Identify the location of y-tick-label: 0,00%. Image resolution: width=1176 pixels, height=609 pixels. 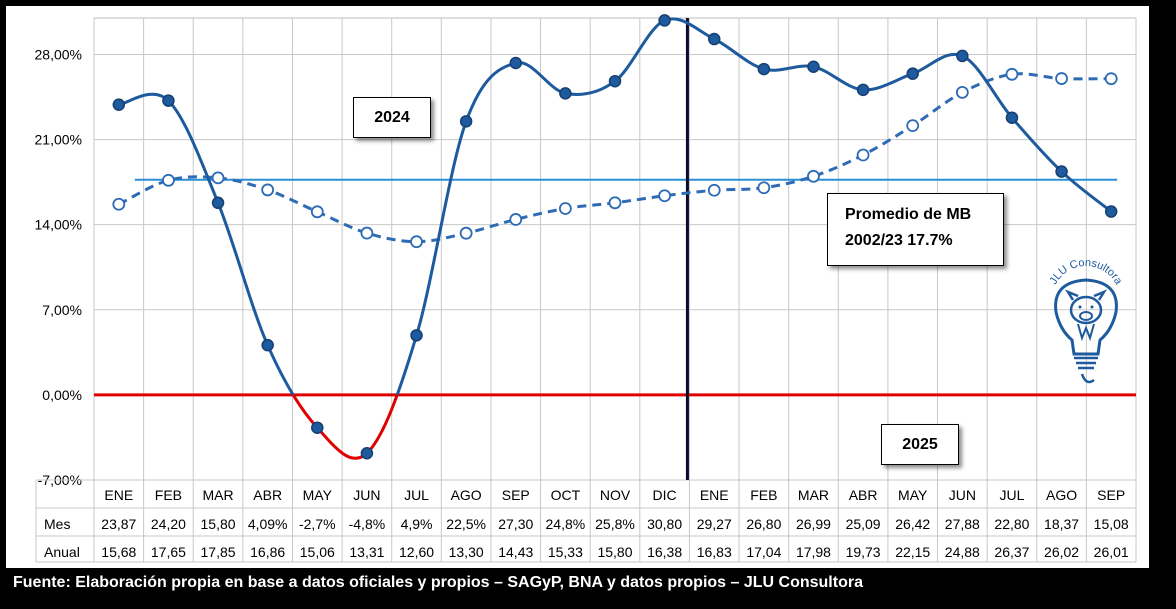
(62, 395).